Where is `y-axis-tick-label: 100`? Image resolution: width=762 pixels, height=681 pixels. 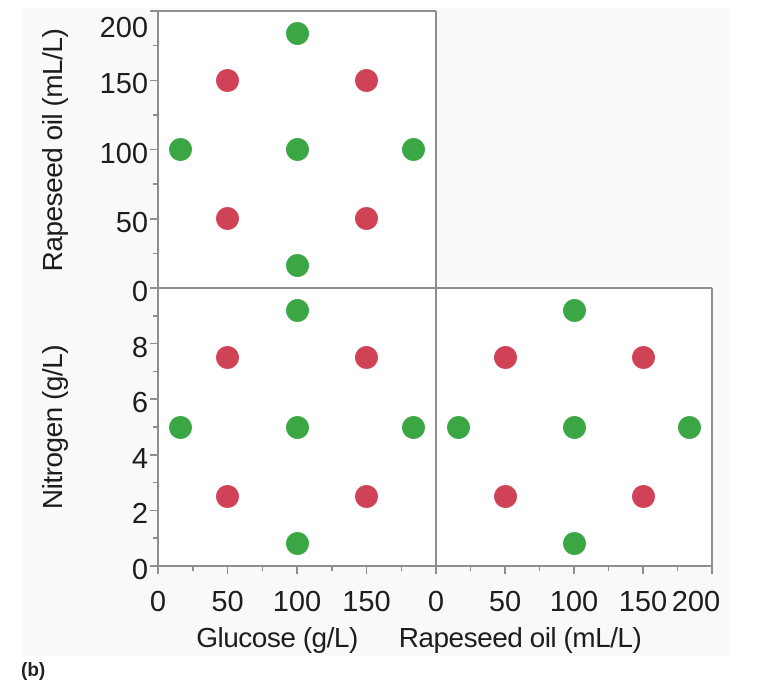
y-axis-tick-label: 100 is located at coordinates (123, 153).